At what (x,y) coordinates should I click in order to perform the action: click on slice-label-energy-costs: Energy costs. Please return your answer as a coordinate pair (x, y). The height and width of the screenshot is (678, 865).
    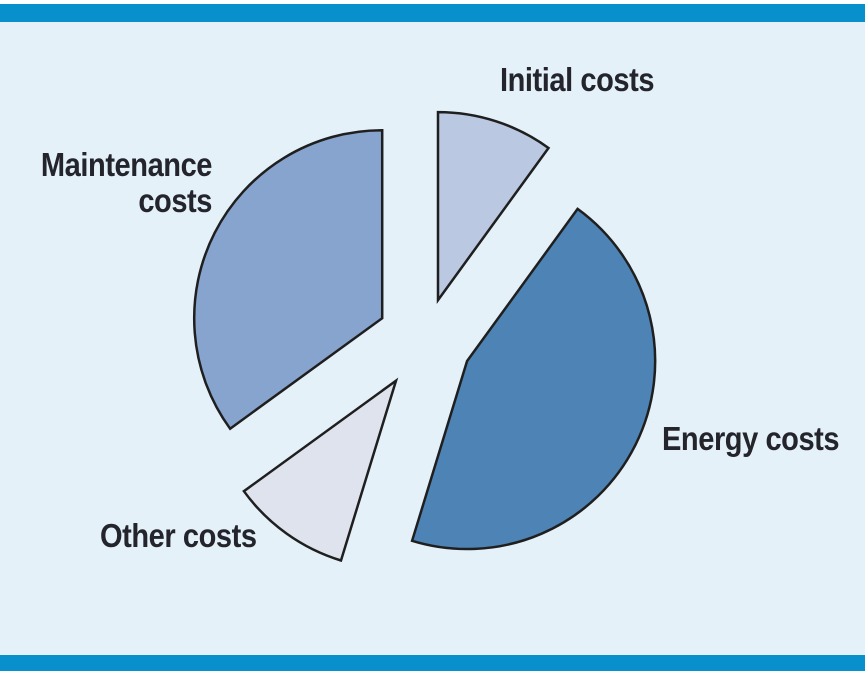
    Looking at the image, I should click on (751, 438).